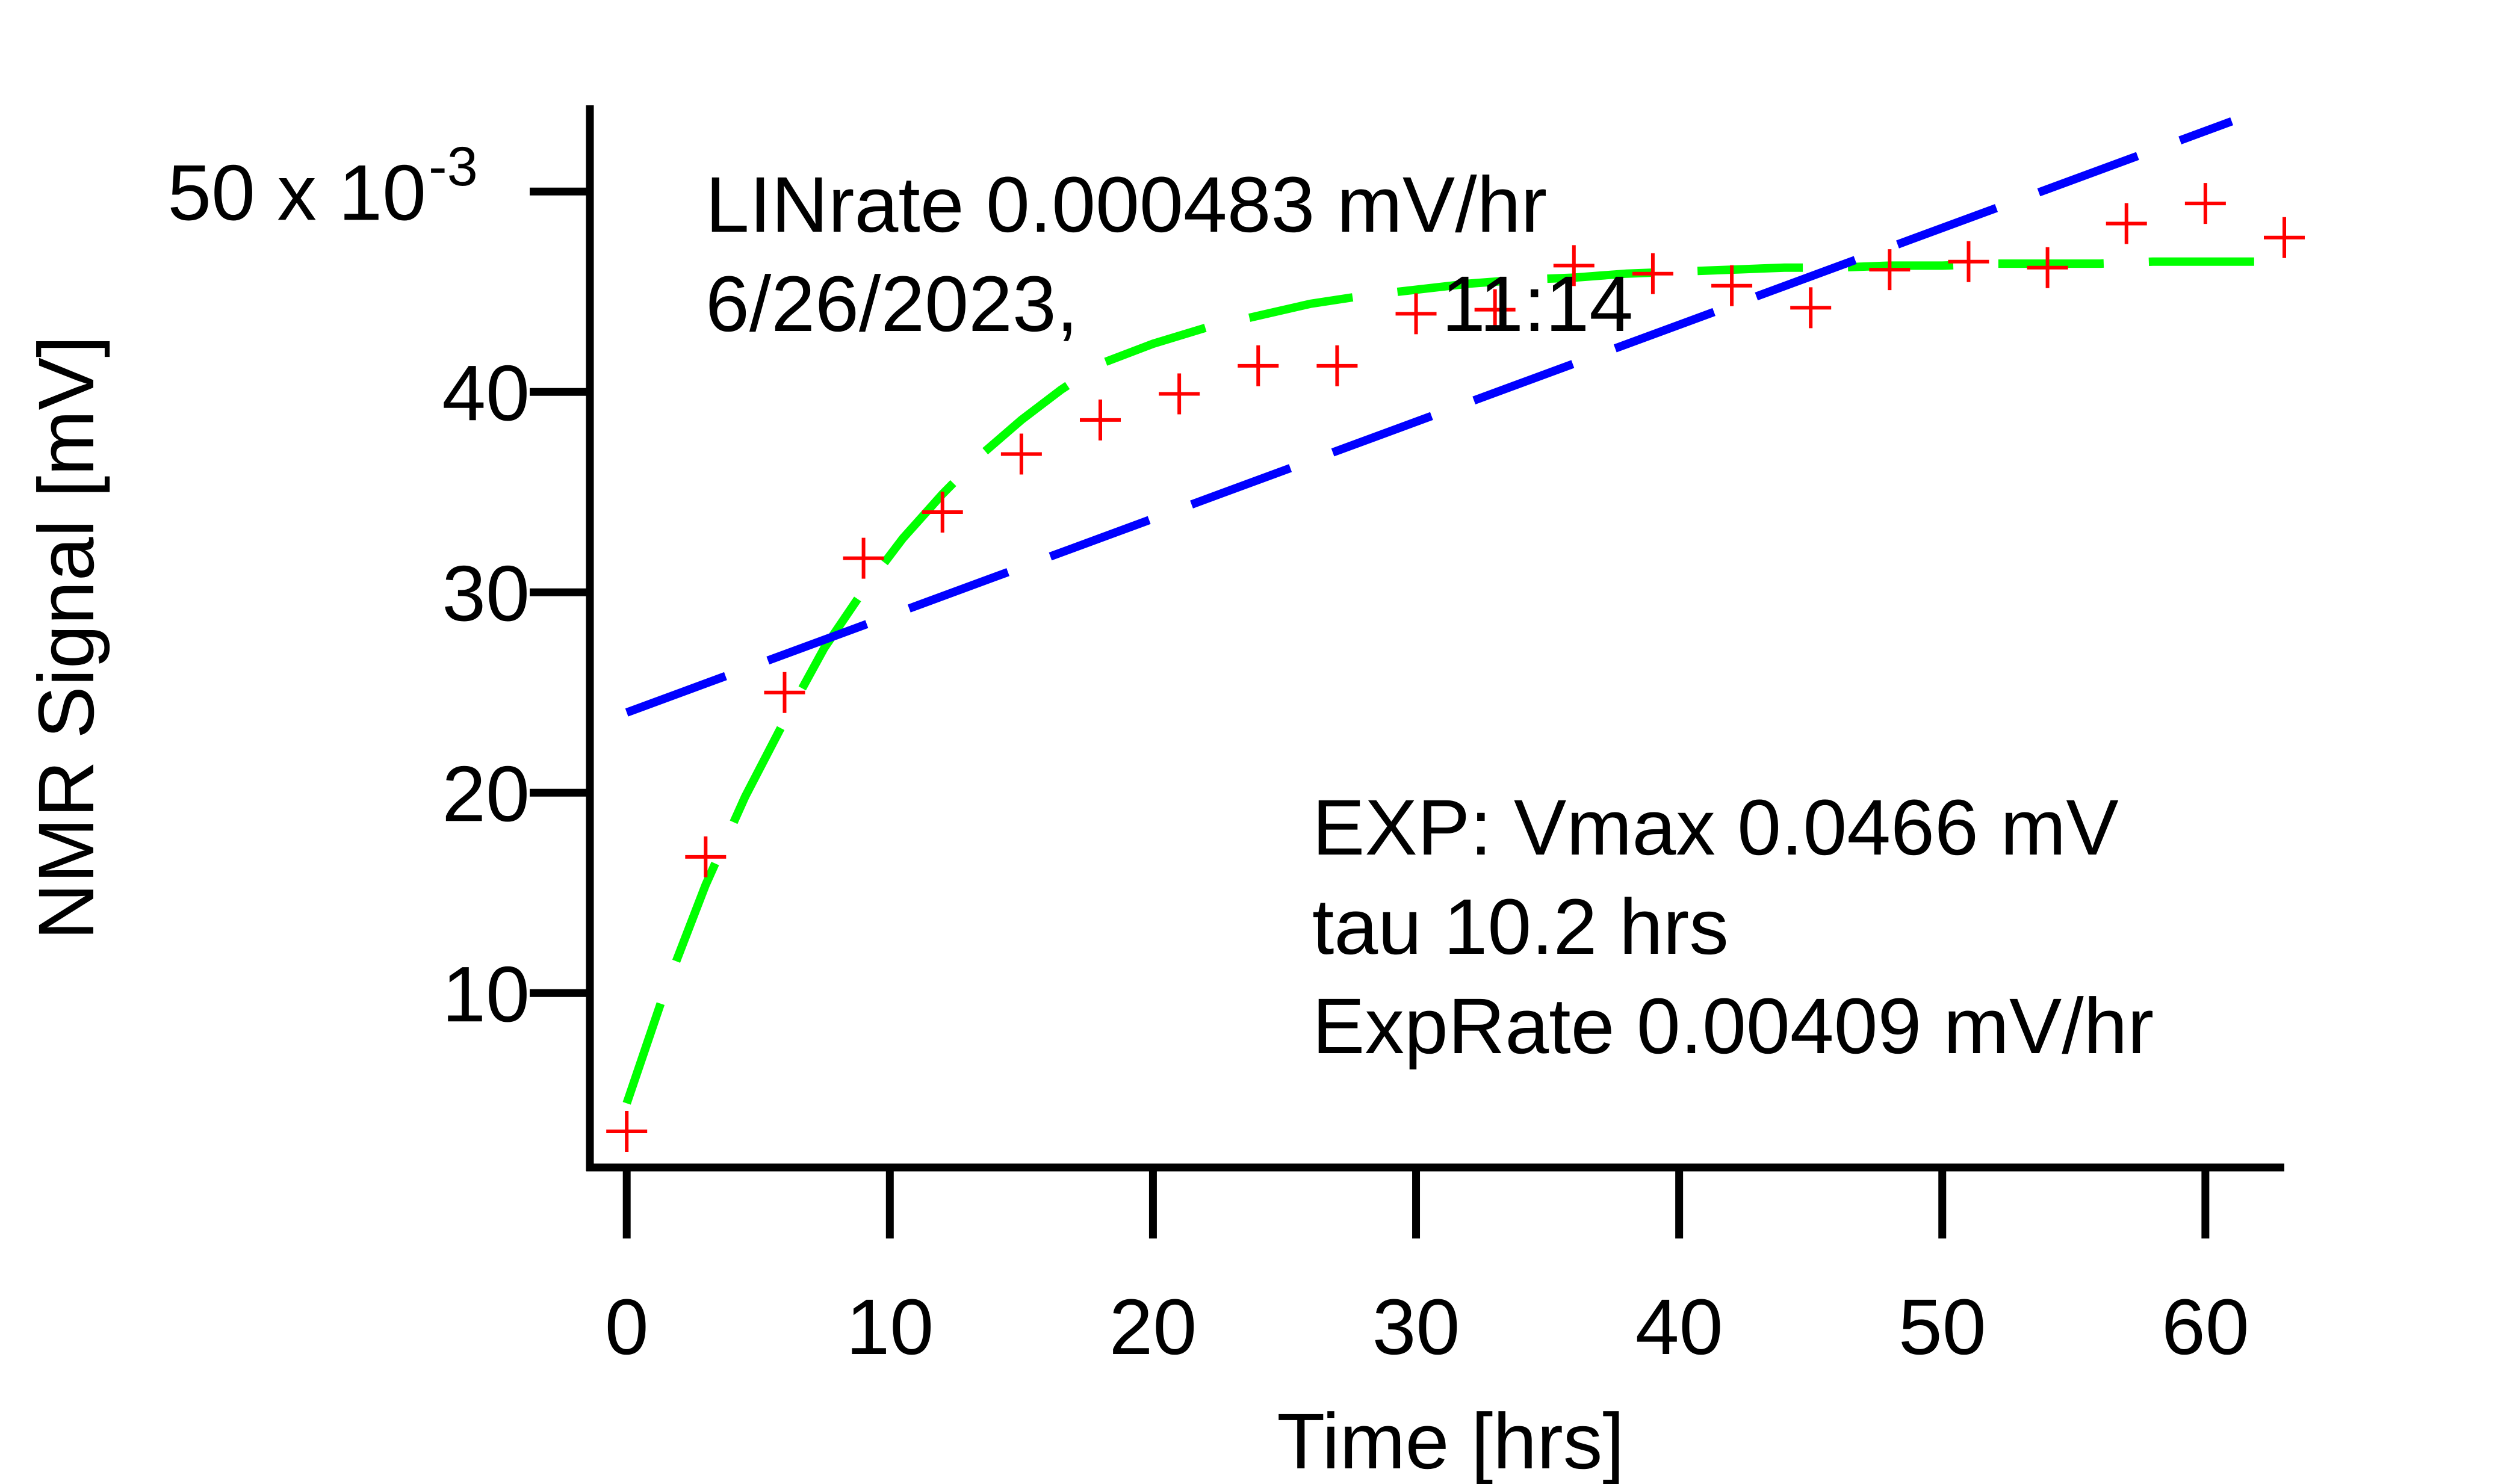 The height and width of the screenshot is (1484, 2498). What do you see at coordinates (1520, 926) in the screenshot?
I see `exp-tau-annotation: tau 10.2 hrs` at bounding box center [1520, 926].